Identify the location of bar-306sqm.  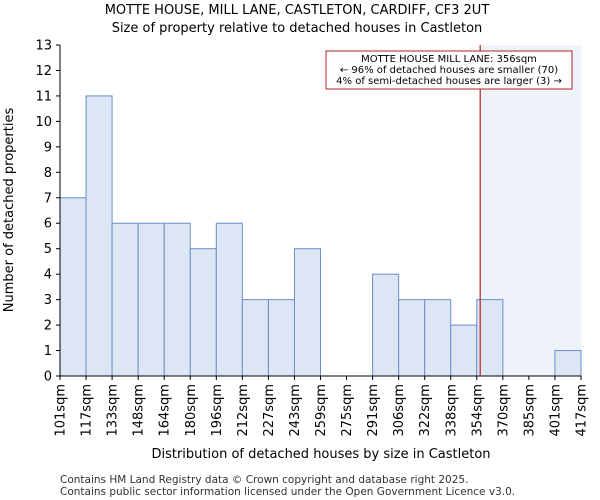
(412, 338).